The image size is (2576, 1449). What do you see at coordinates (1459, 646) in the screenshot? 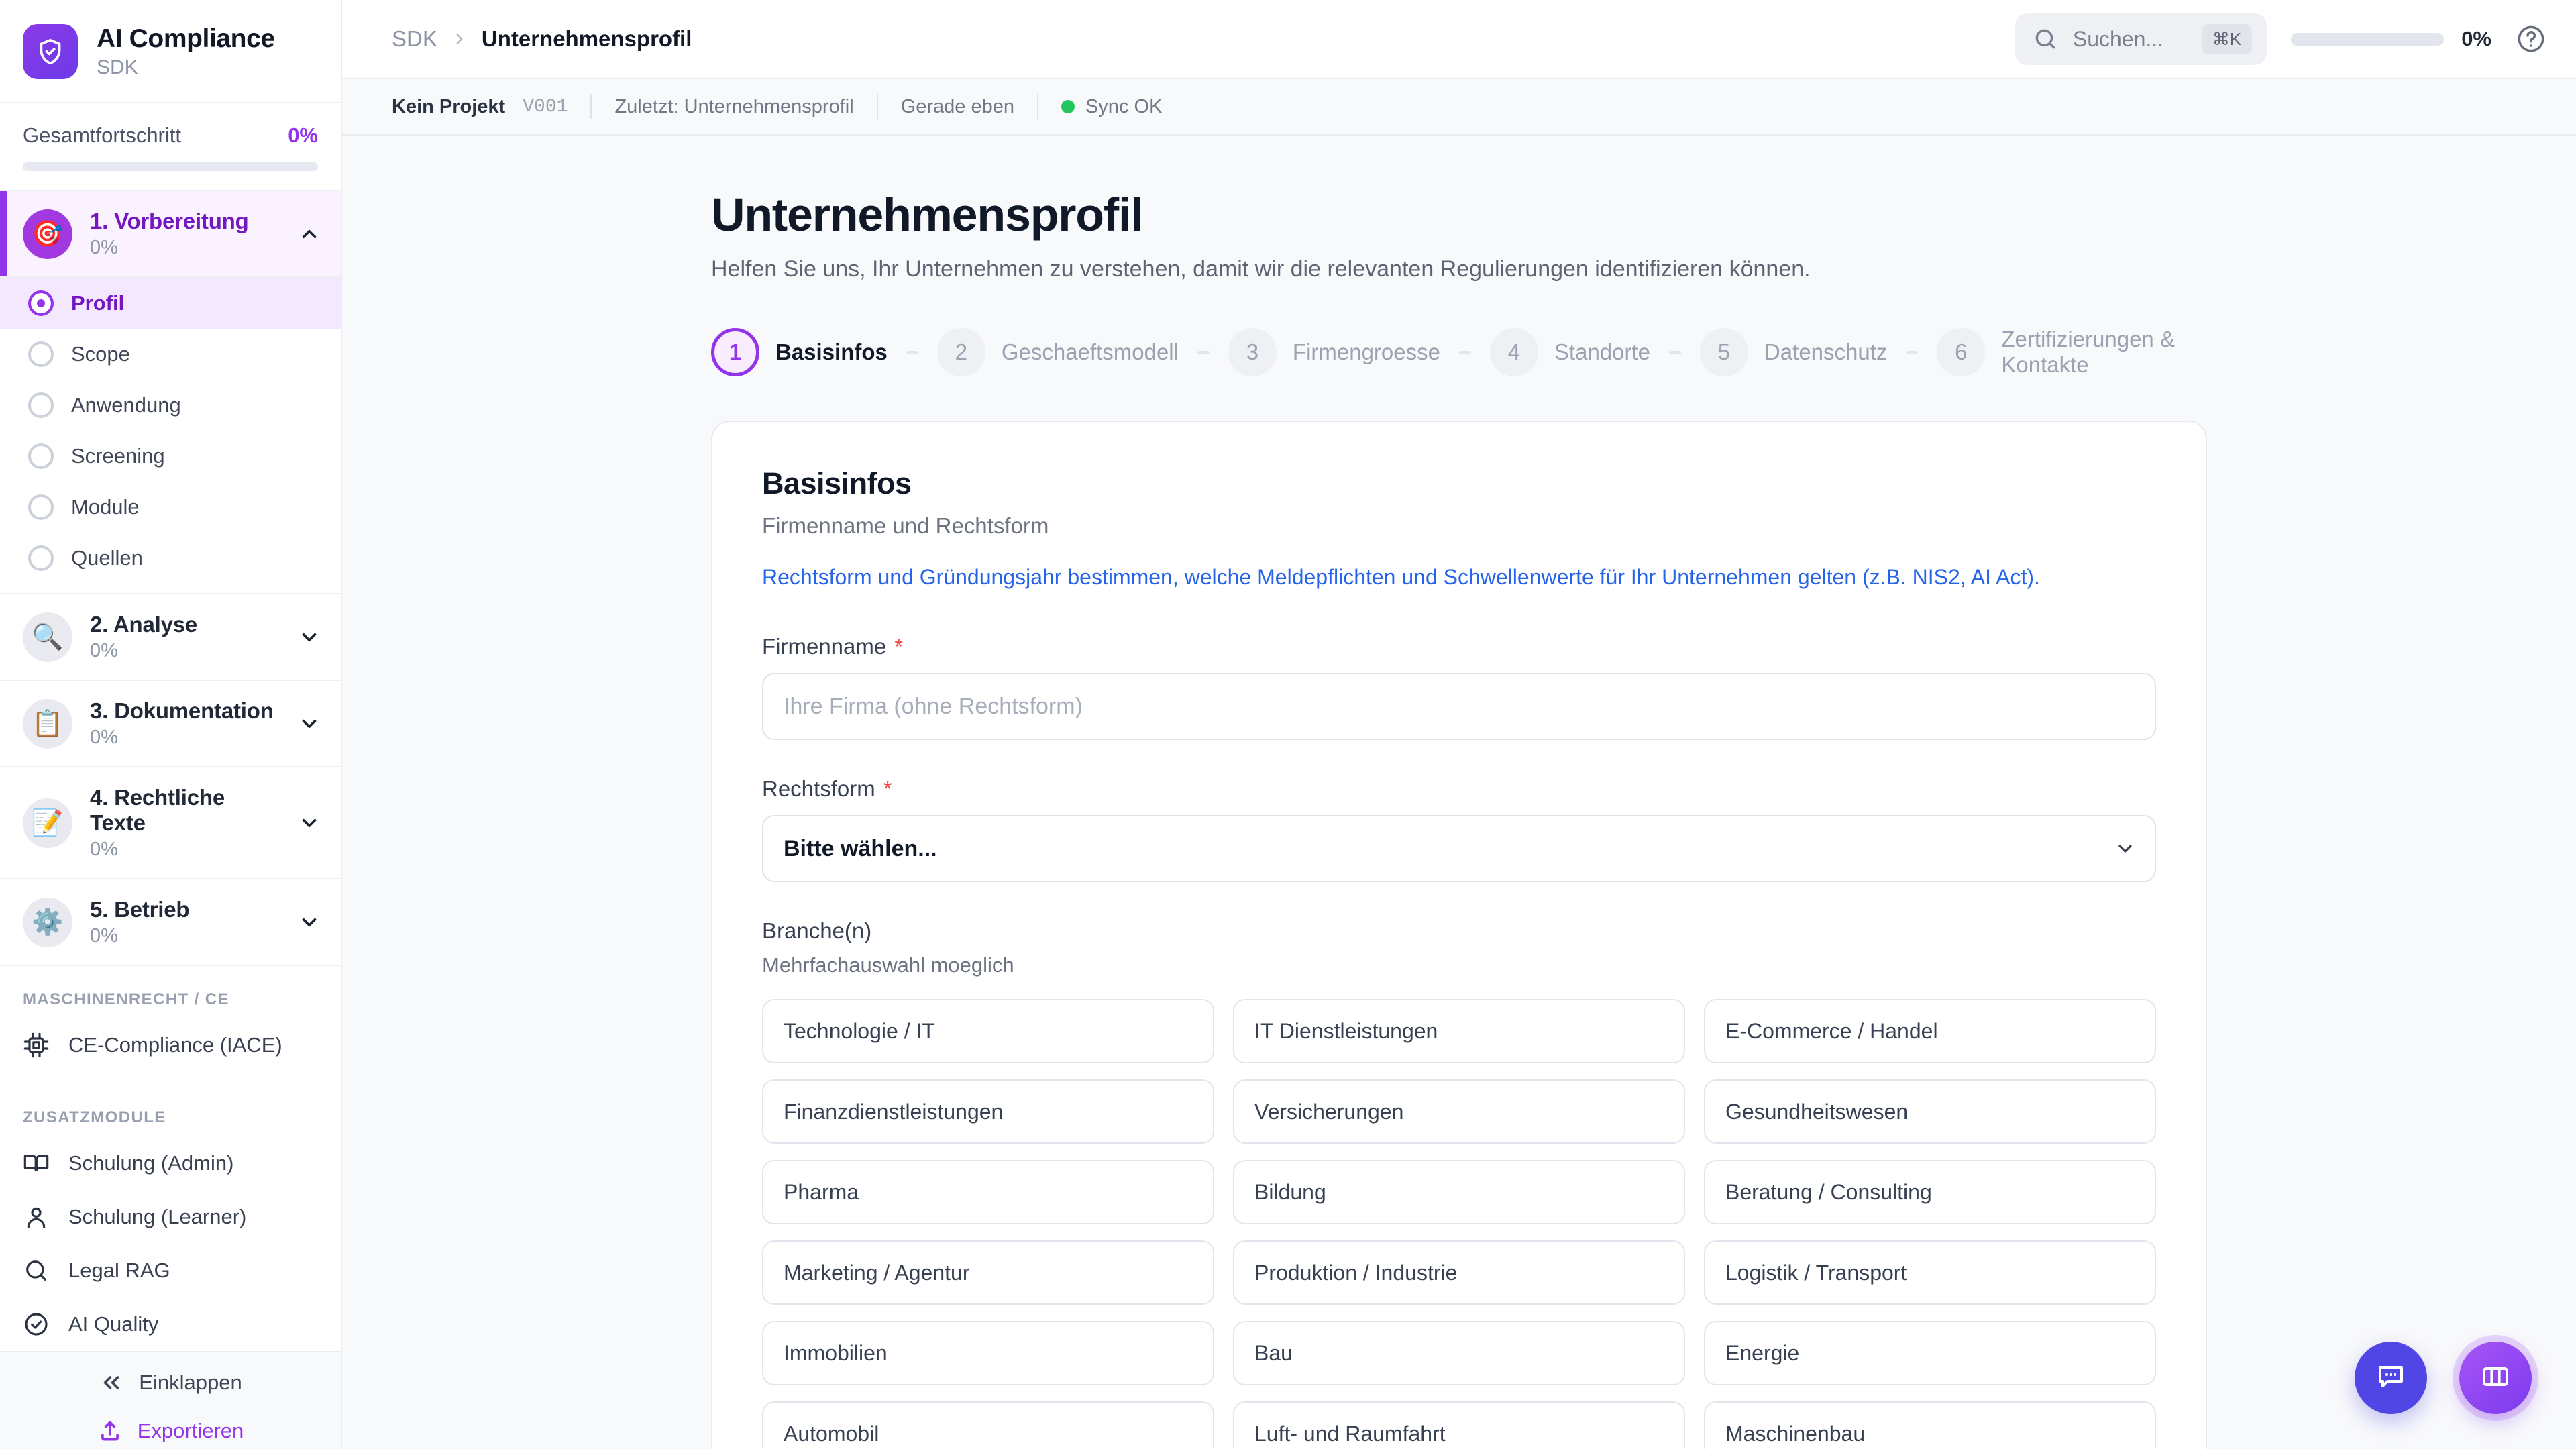
I see `field-label-row: Firmenname *` at bounding box center [1459, 646].